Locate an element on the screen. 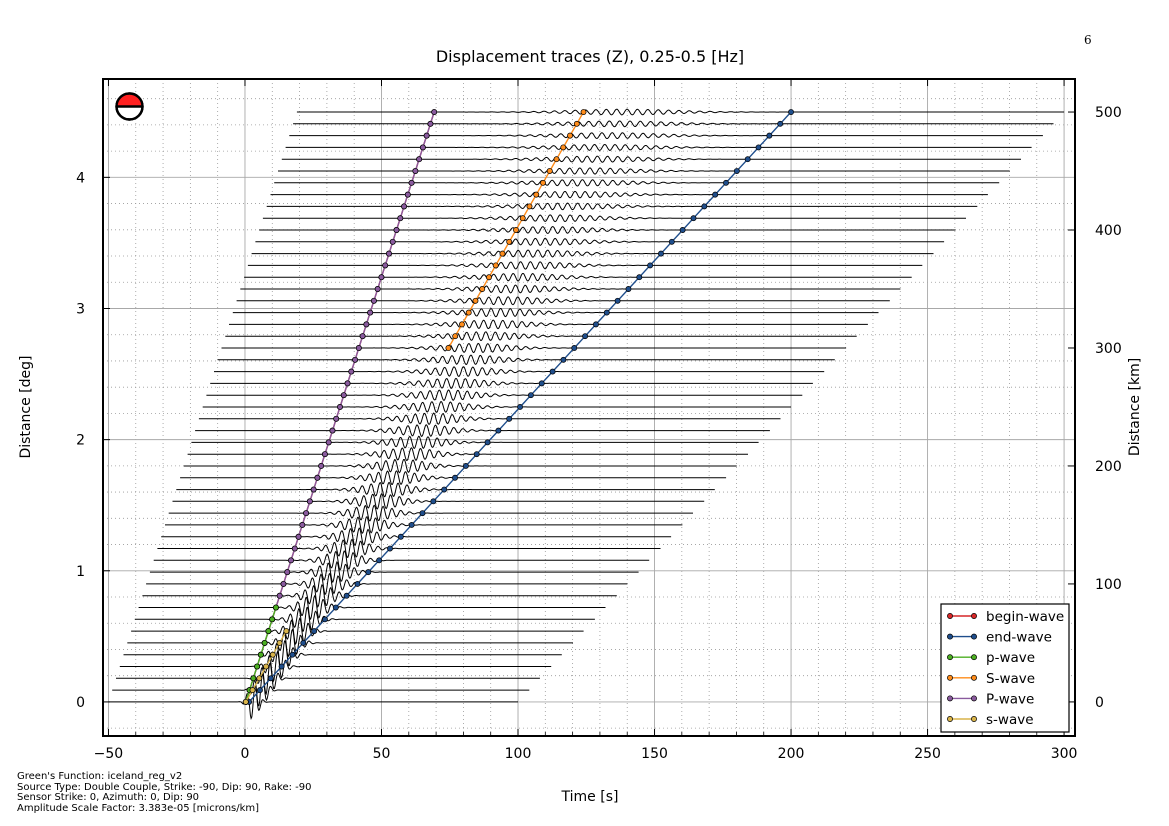 This screenshot has height=826, width=1169. x-tick-label: 50 is located at coordinates (382, 754).